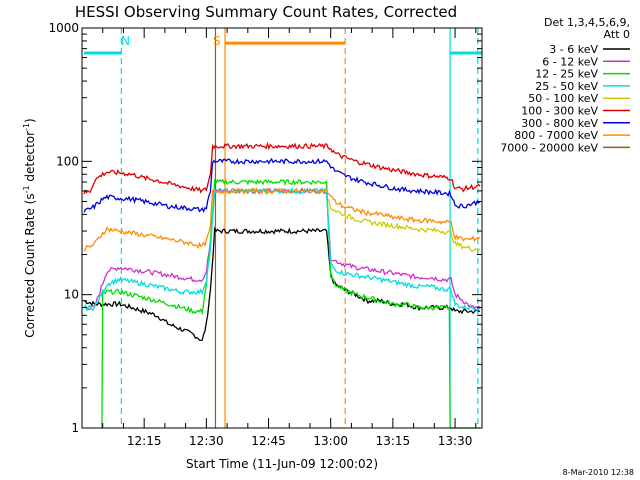 Image resolution: width=640 pixels, height=480 pixels. Describe the element at coordinates (563, 98) in the screenshot. I see `legend-label-50-100-kev: 50 - 100 keV` at that location.